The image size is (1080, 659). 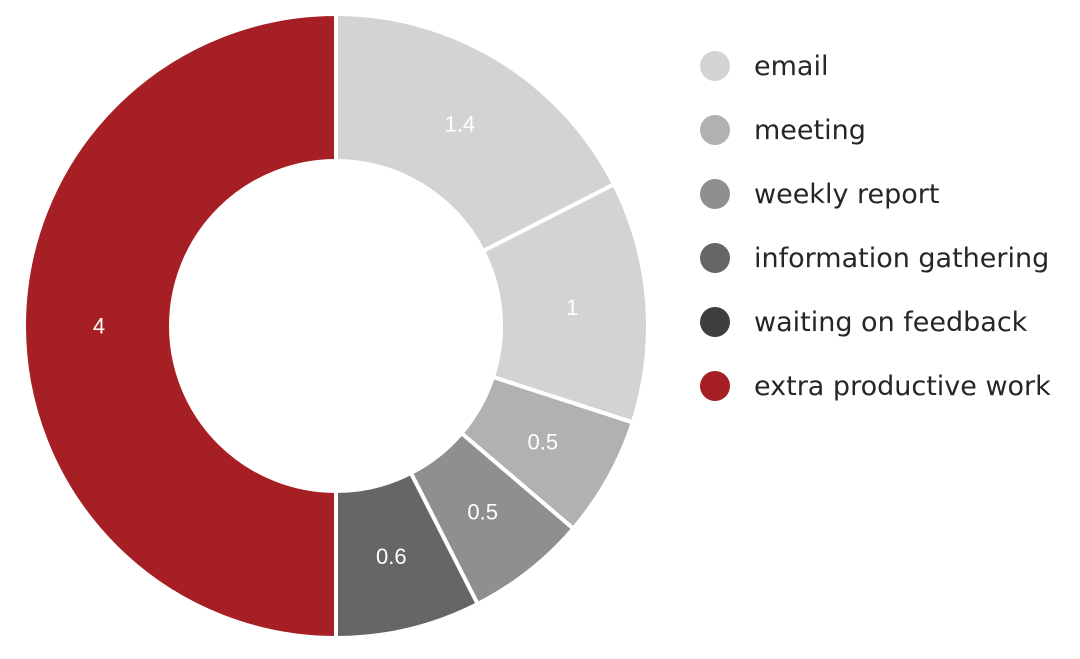 What do you see at coordinates (875, 66) in the screenshot?
I see `legend-item-email: email` at bounding box center [875, 66].